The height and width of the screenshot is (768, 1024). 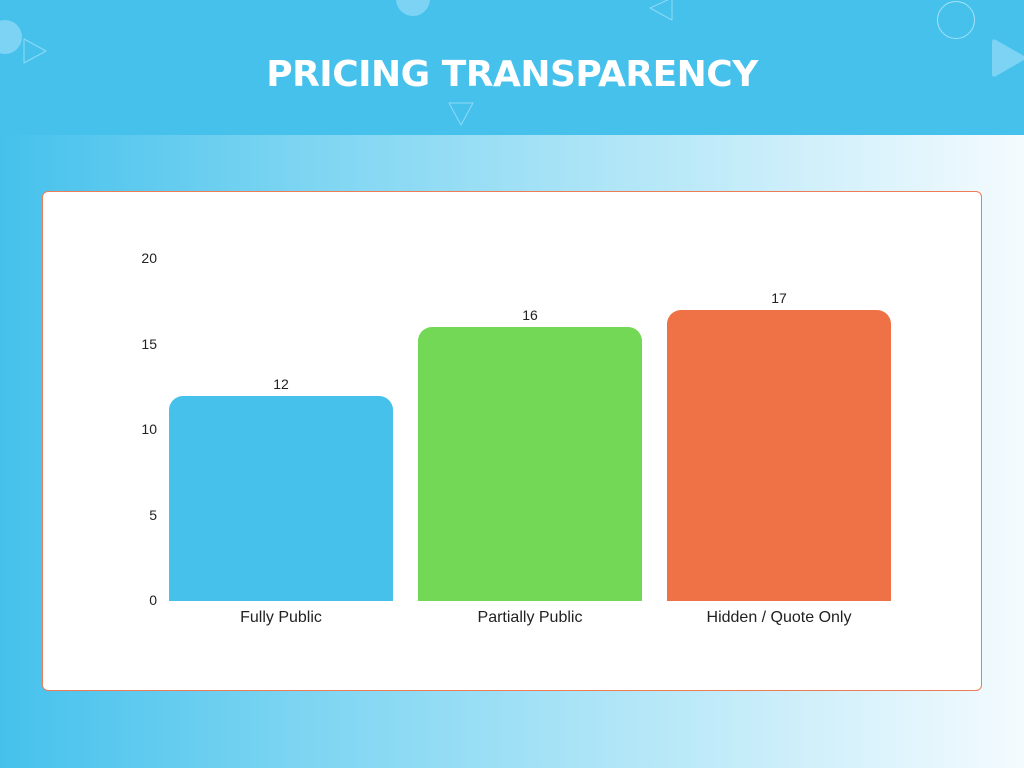 I want to click on x-axis-category-label: Partially Public, so click(x=530, y=617).